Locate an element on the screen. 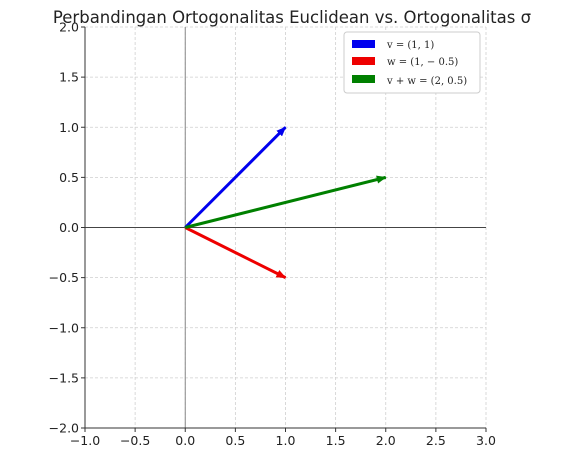 The width and height of the screenshot is (577, 454). x-tick-label-1: −0.5 is located at coordinates (135, 440).